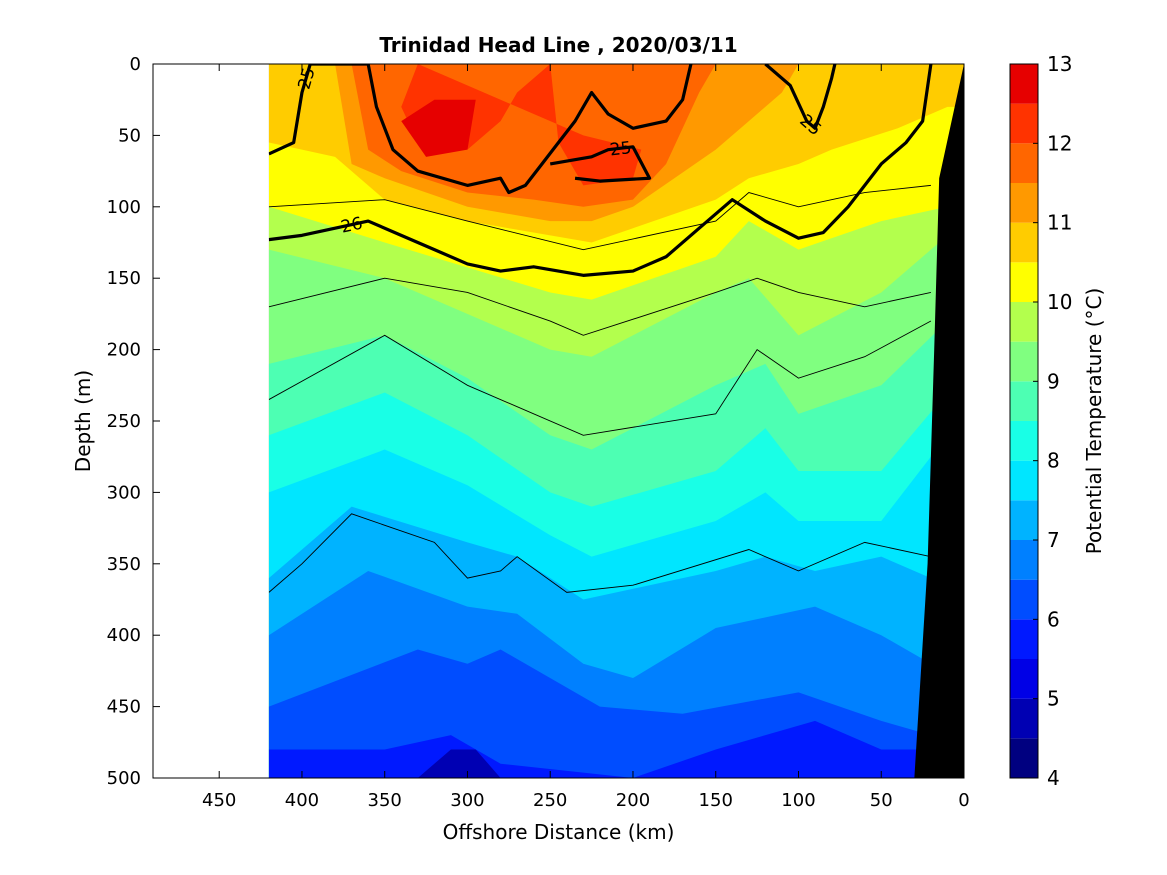 This screenshot has width=1167, height=875. Describe the element at coordinates (124, 635) in the screenshot. I see `y-tick-label: 400` at that location.